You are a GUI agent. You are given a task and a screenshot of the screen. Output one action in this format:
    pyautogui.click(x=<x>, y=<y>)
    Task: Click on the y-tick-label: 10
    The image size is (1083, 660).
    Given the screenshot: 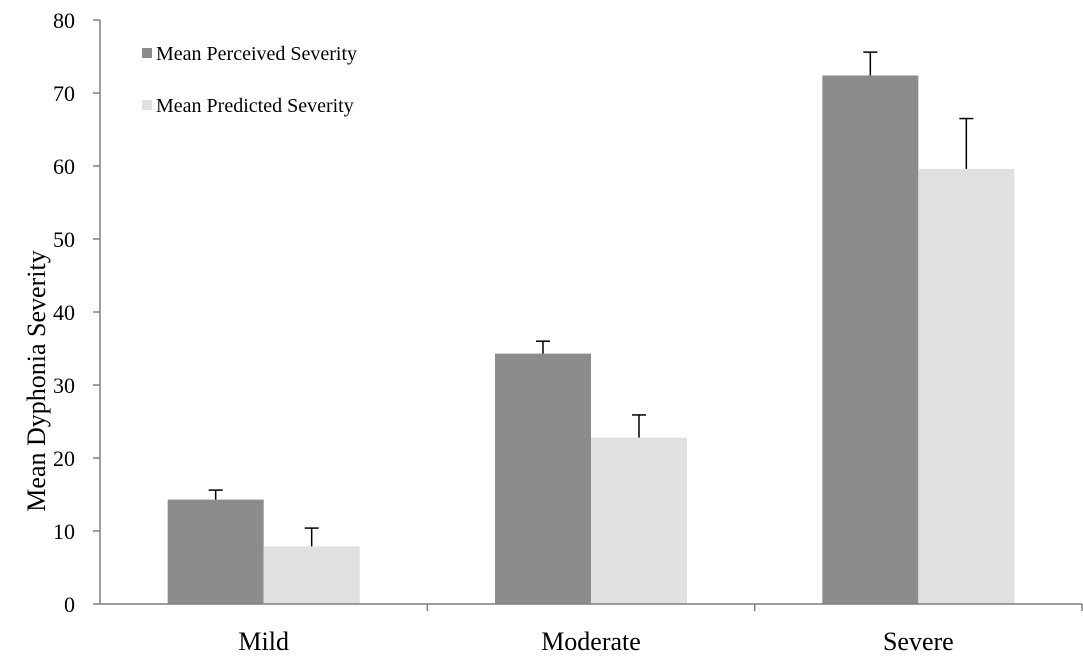 What is the action you would take?
    pyautogui.click(x=64, y=531)
    